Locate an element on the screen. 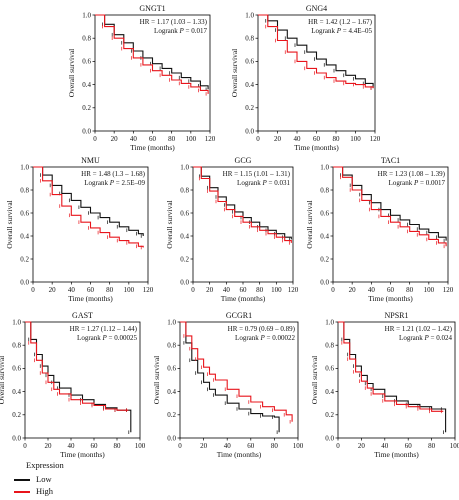 This screenshot has width=459, height=500. legend: Expression Low High is located at coordinates (66, 479).